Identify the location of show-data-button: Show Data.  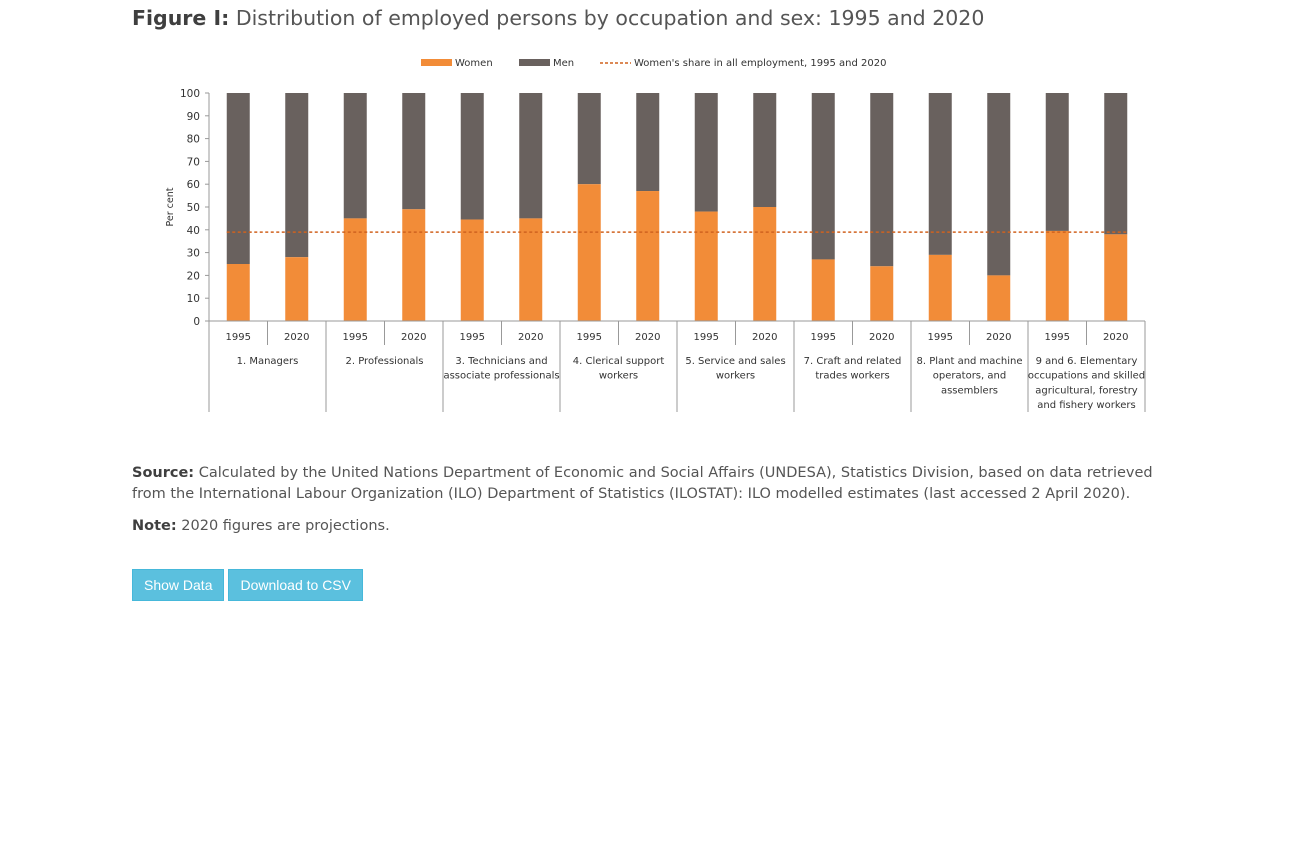
(178, 585).